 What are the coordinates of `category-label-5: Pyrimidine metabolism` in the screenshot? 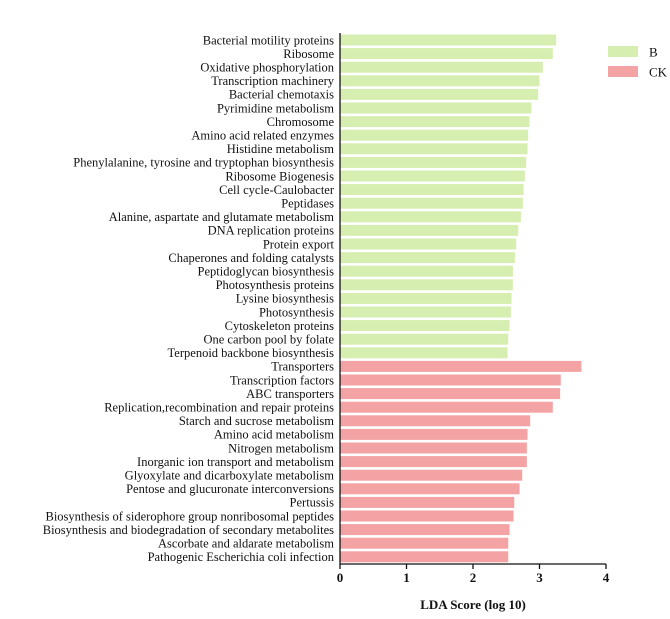 It's located at (275, 108).